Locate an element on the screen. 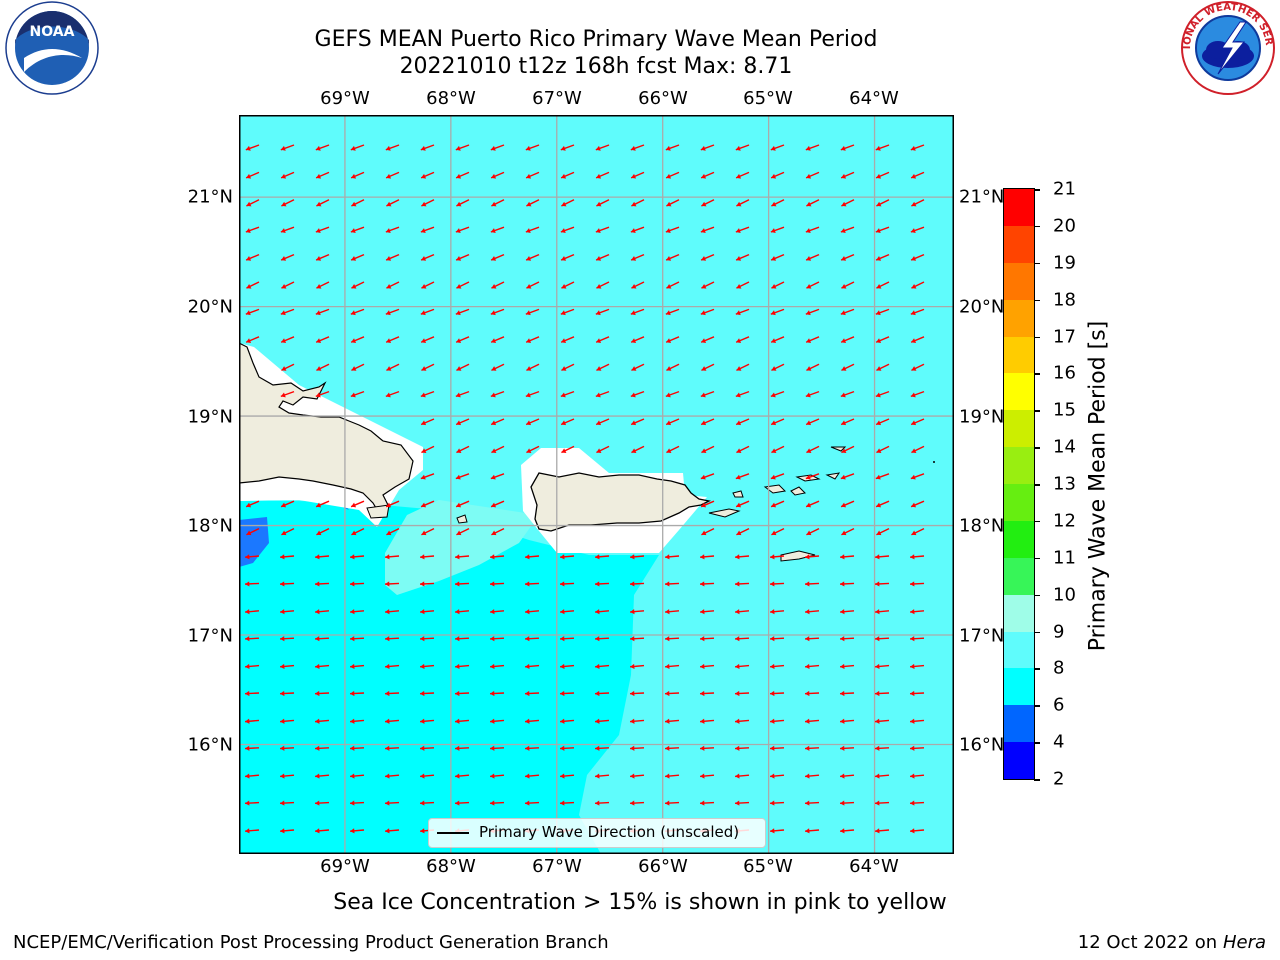 The width and height of the screenshot is (1280, 960). colorbar-tick-label: 21 is located at coordinates (1064, 189).